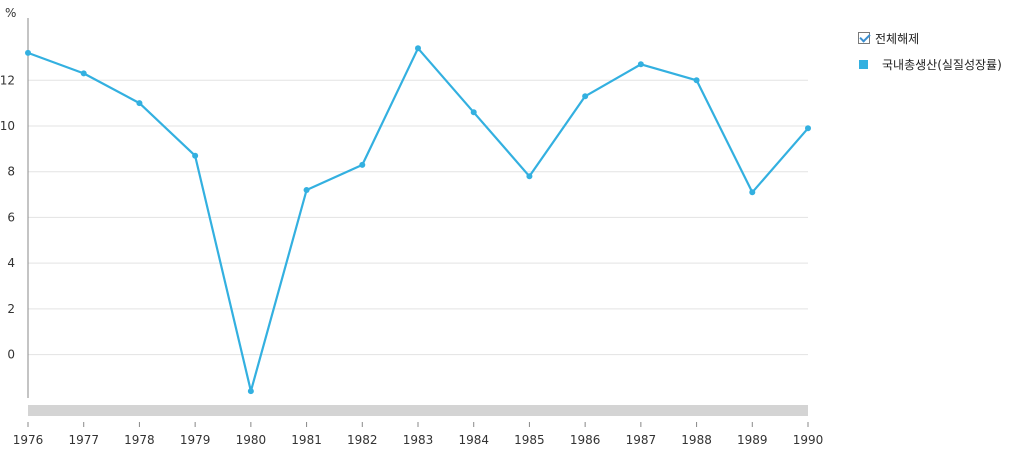  Describe the element at coordinates (306, 440) in the screenshot. I see `x-tick-label: 1981` at that location.